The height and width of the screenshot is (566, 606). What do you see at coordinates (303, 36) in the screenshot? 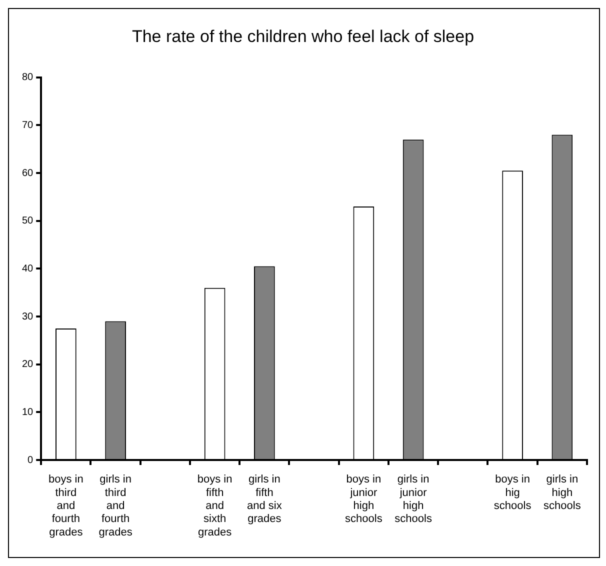
I see `chart-title: The rate of the children who feel lack of sleep` at bounding box center [303, 36].